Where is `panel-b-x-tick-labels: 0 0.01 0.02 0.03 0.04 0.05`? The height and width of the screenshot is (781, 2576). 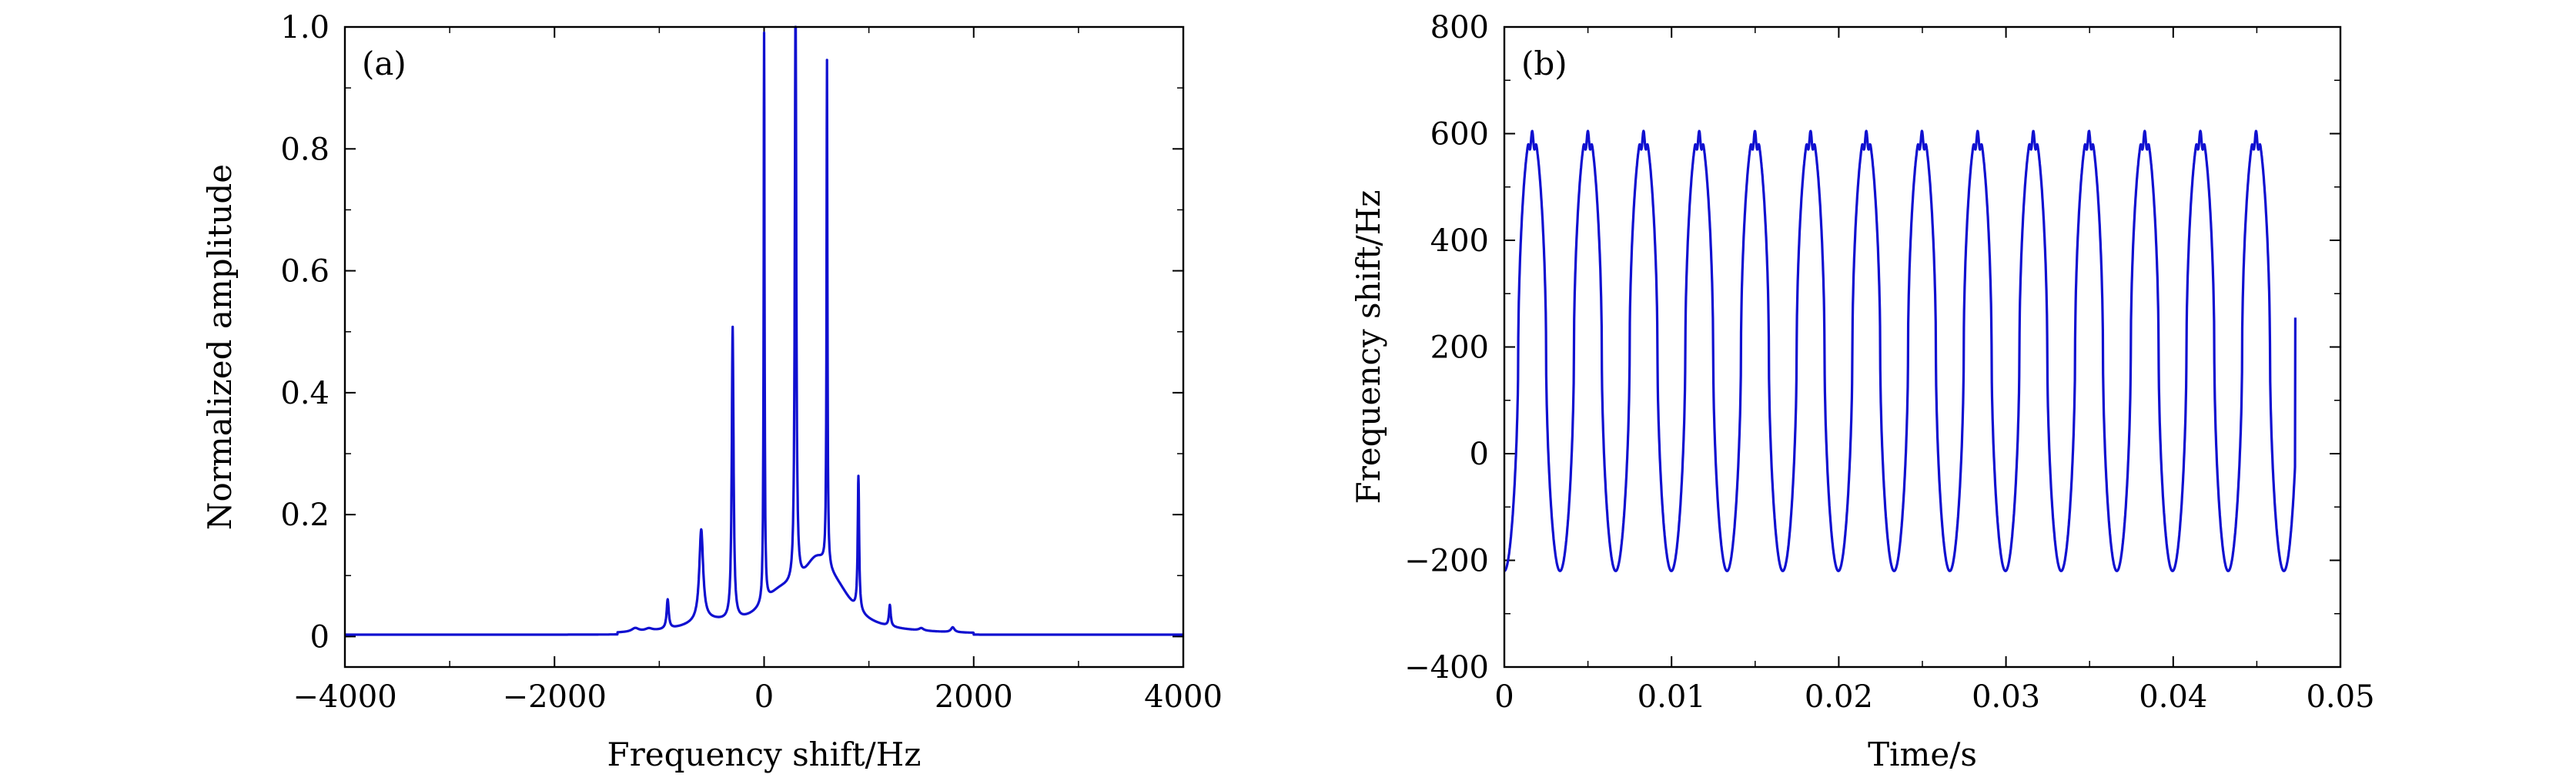 panel-b-x-tick-labels: 0 0.01 0.02 0.03 0.04 0.05 is located at coordinates (1934, 697).